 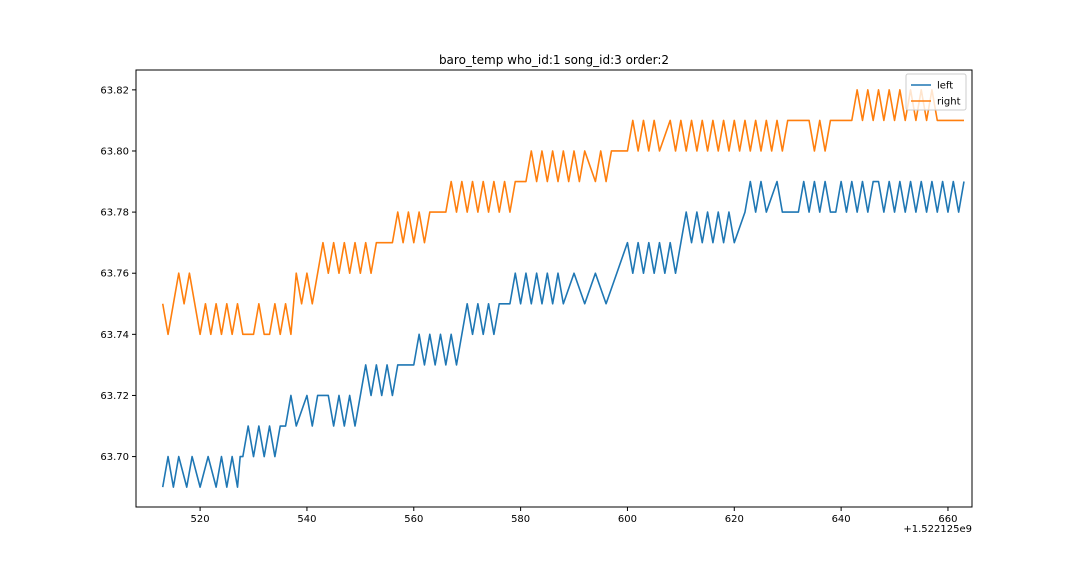 What do you see at coordinates (306, 519) in the screenshot?
I see `x-tick-label: 540` at bounding box center [306, 519].